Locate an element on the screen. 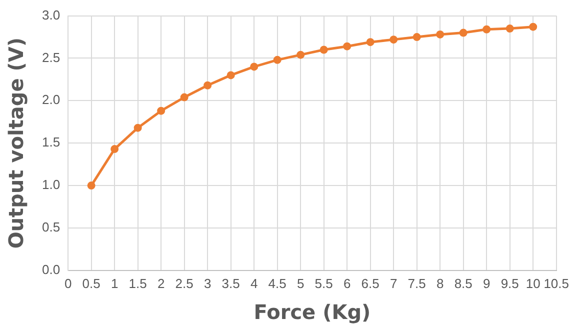 This screenshot has height=332, width=575. x-tick-label: 8.5 is located at coordinates (463, 283).